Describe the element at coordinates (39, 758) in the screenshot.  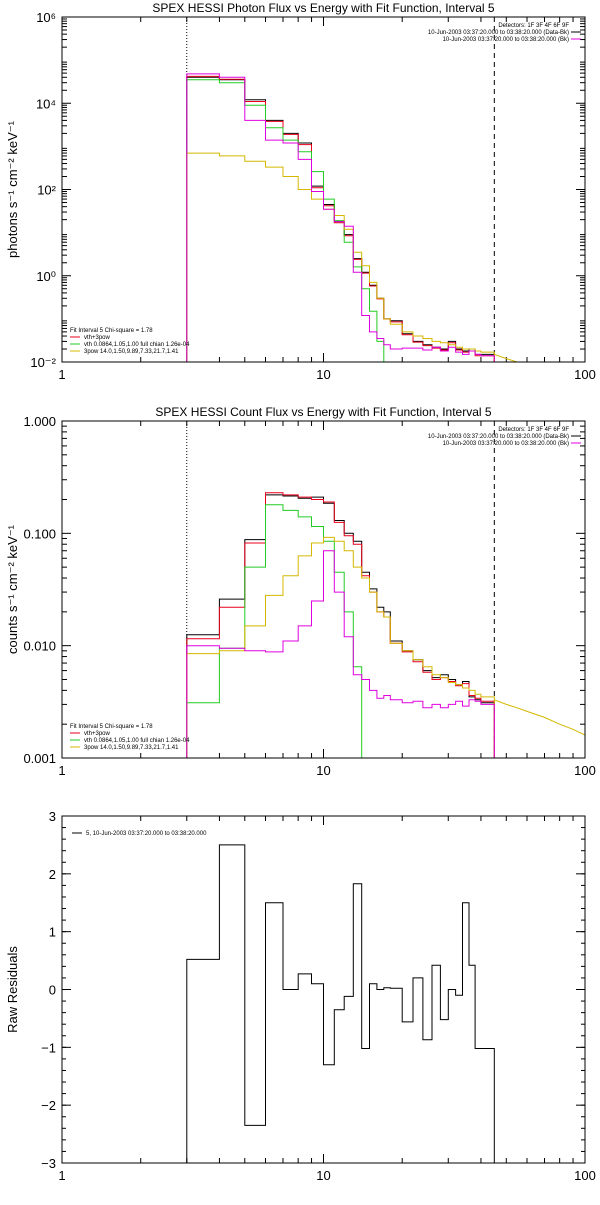
I see `y-tick-label: 0.001` at that location.